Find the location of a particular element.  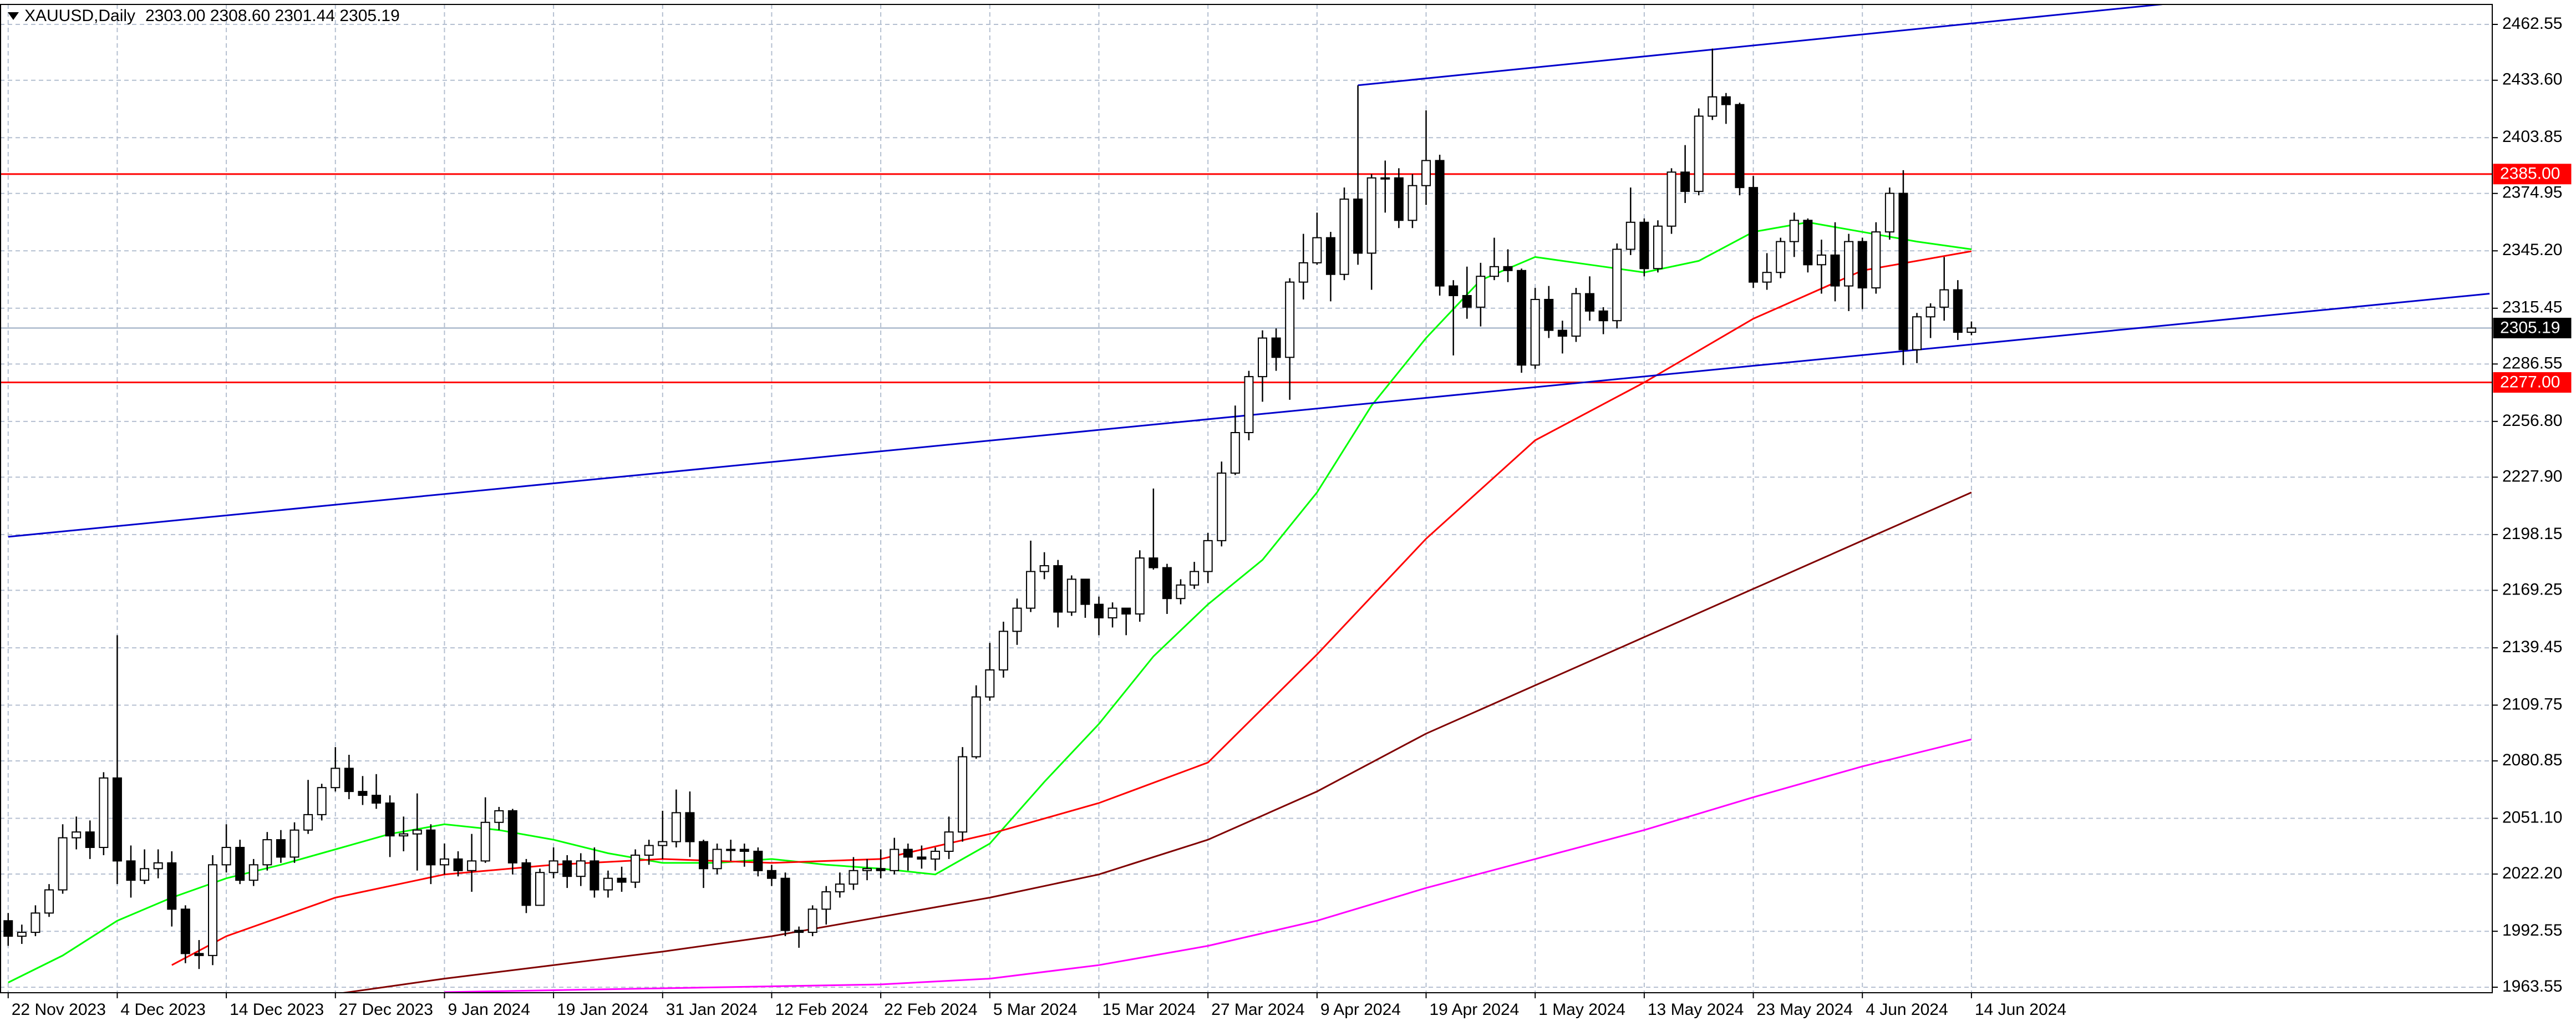

x-tick-label: 27 Mar 2024 is located at coordinates (1257, 1009).